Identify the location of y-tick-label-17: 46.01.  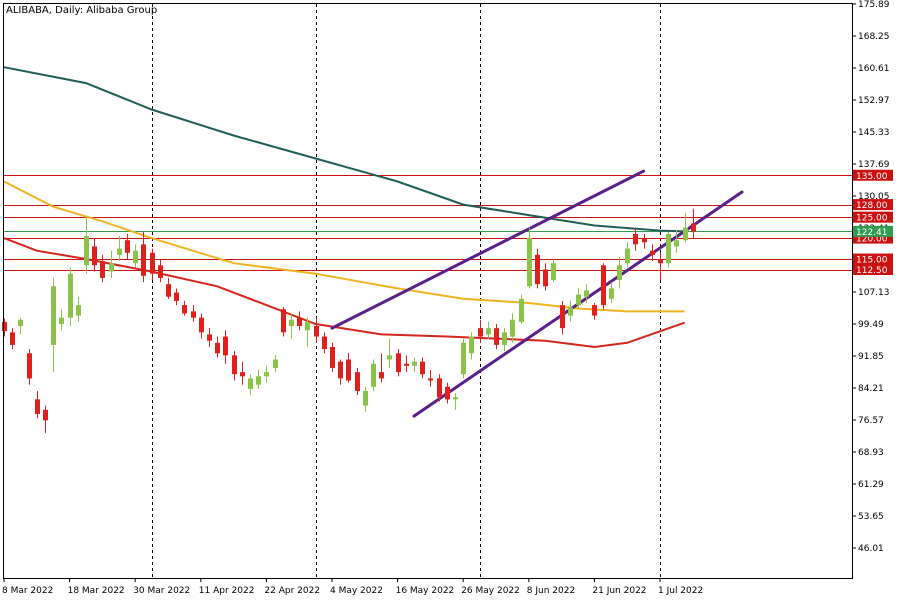
(871, 549).